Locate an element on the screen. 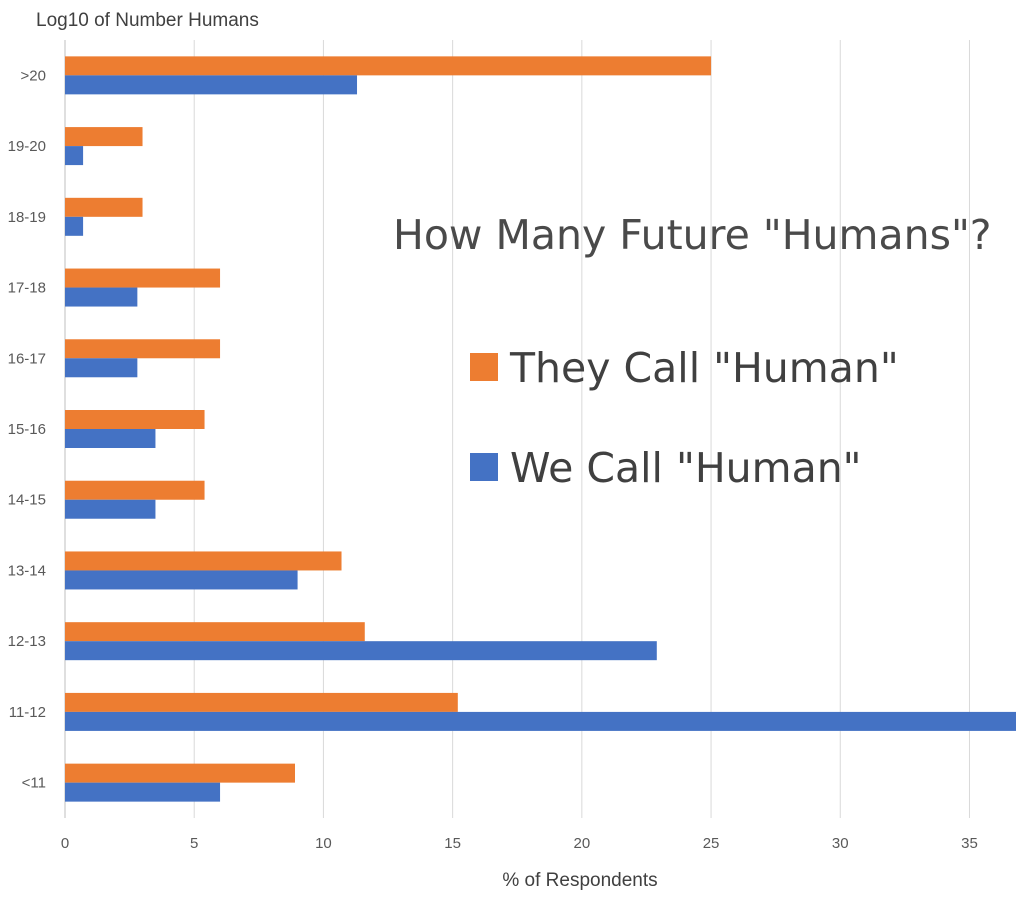  y-tick-label-15-16: 15-16 is located at coordinates (27, 429).